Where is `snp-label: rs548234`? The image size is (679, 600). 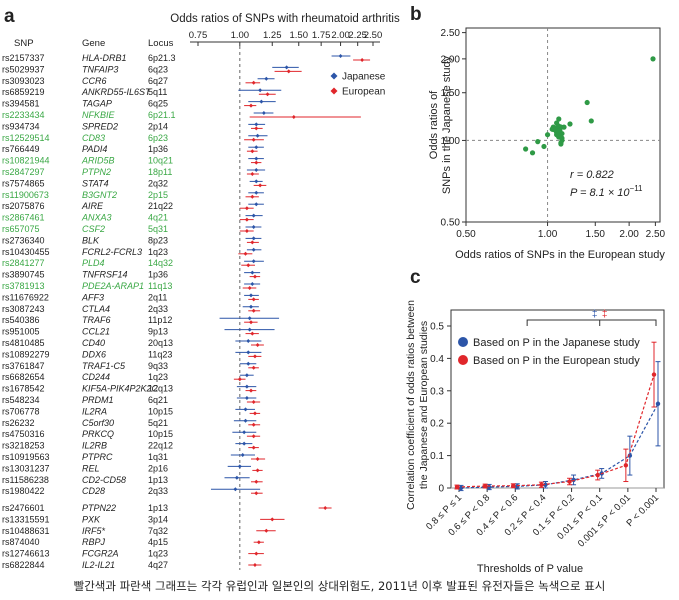
snp-label: rs548234 is located at coordinates (21, 400).